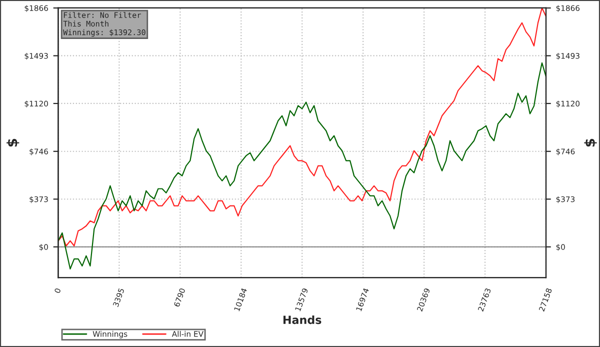 The width and height of the screenshot is (600, 347). I want to click on y-axis-title: $, so click(13, 142).